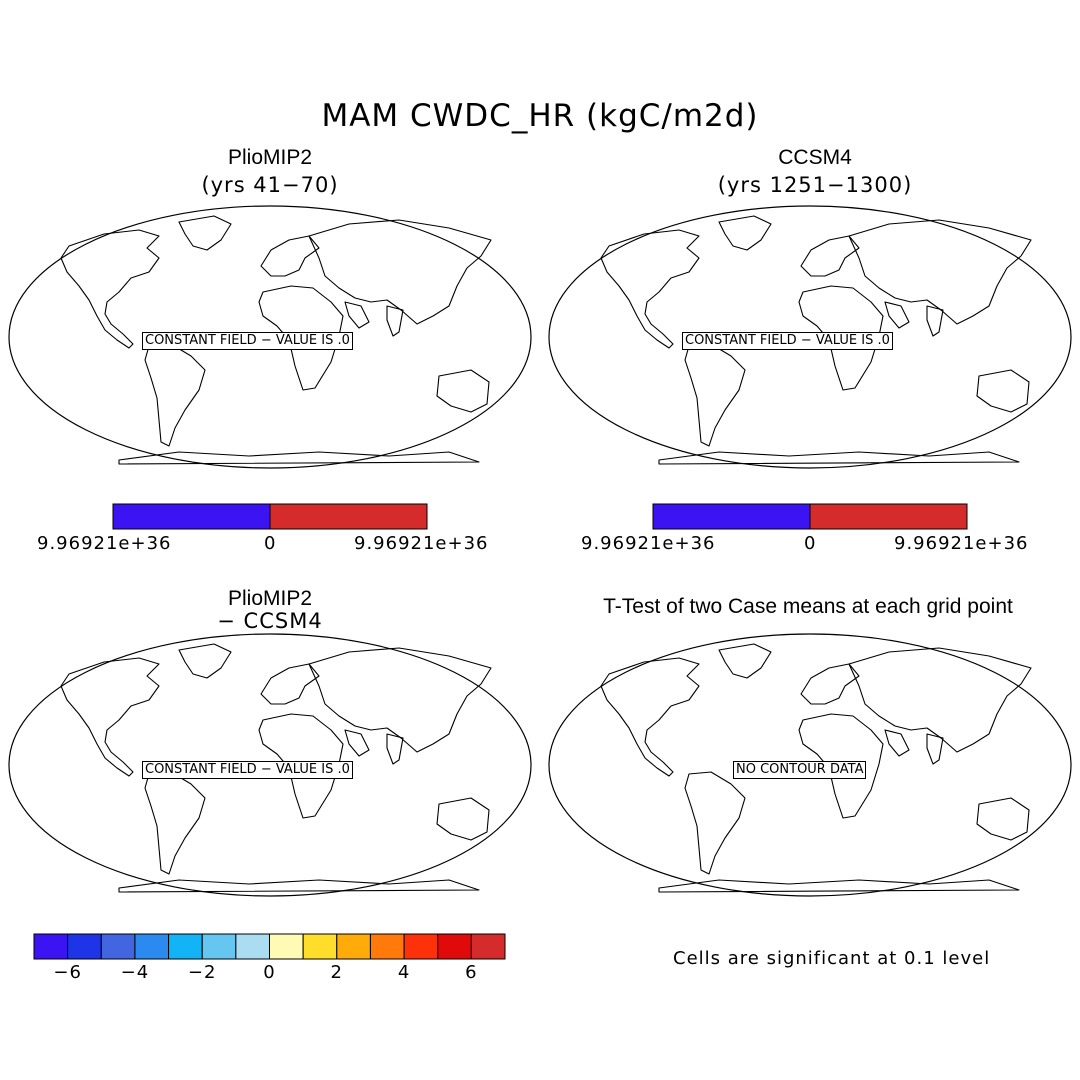  Describe the element at coordinates (67, 972) in the screenshot. I see `colorbar-diff-tick-label: −6` at that location.